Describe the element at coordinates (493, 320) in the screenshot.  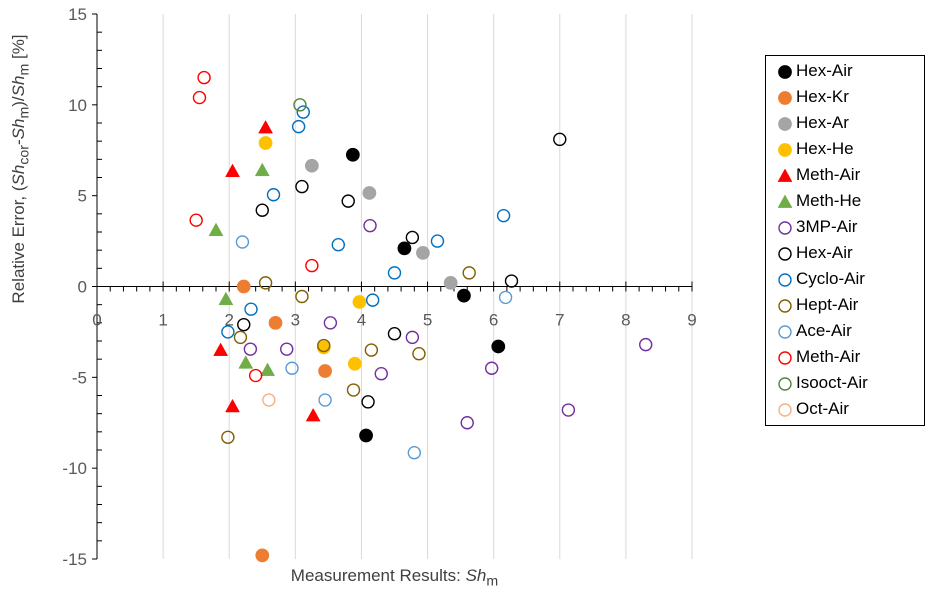
I see `x-tick-label: 6` at that location.